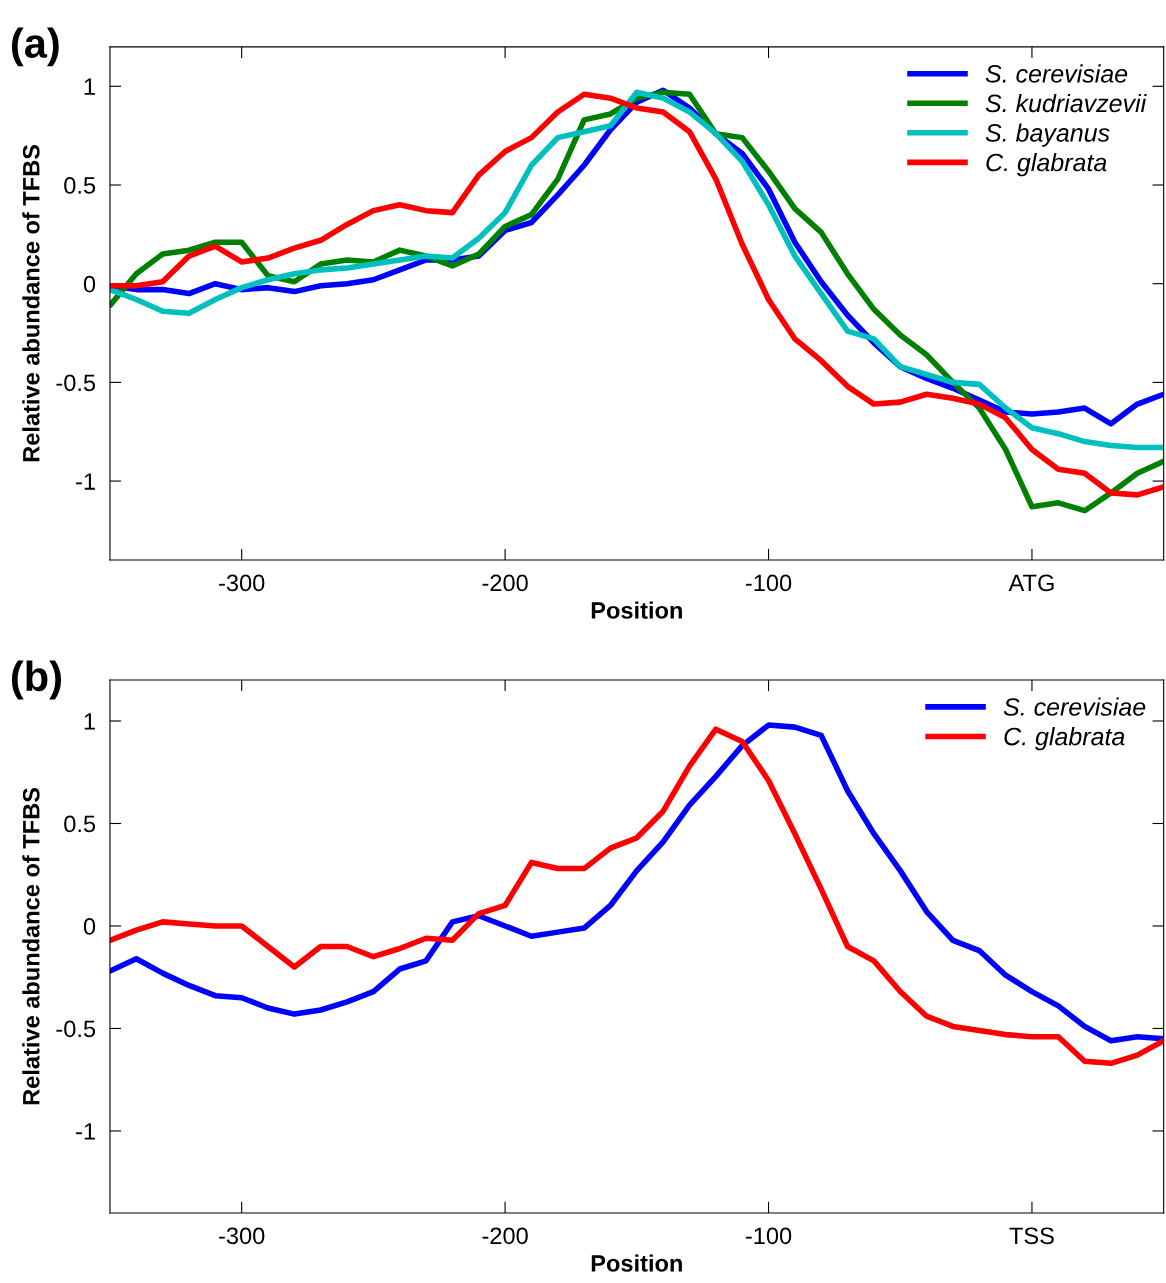 The width and height of the screenshot is (1166, 1283). I want to click on legend-label: S. kudriavzevii, so click(1066, 103).